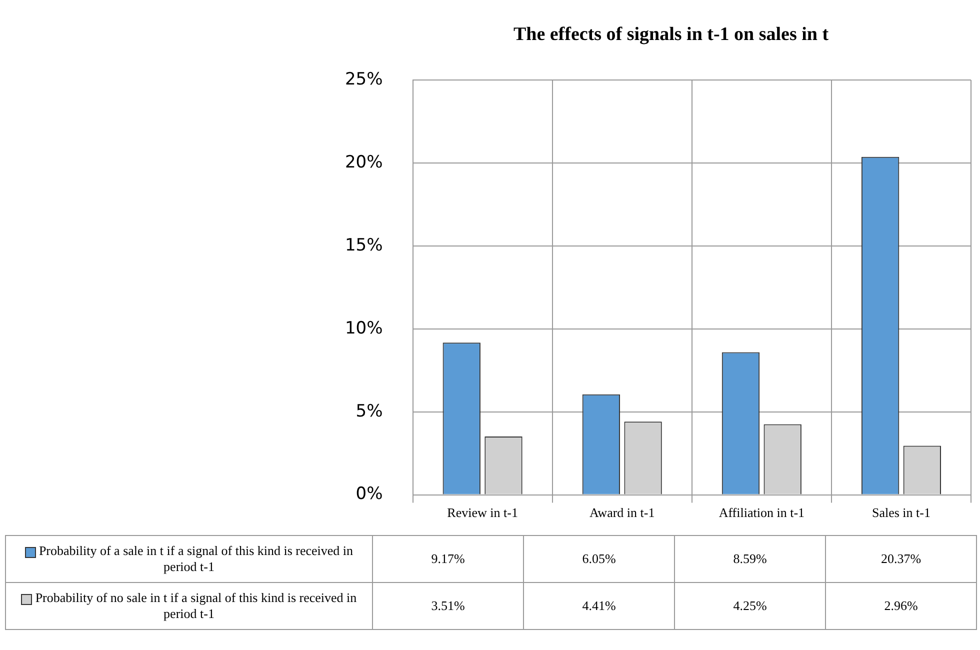  I want to click on x-tick-label: Sales in t-1, so click(901, 512).